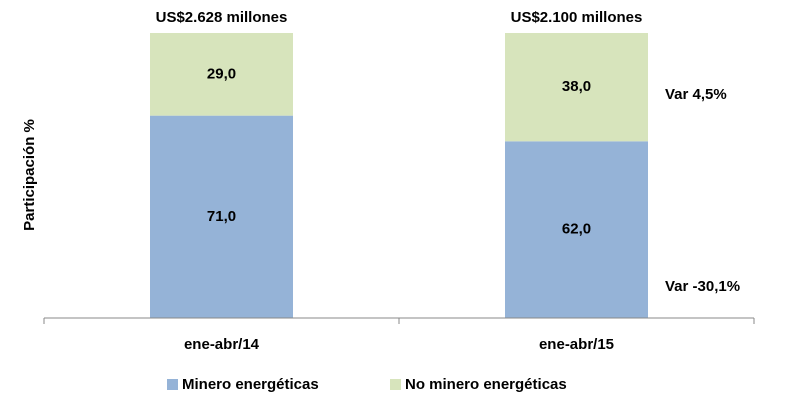 This screenshot has height=402, width=789. What do you see at coordinates (222, 17) in the screenshot?
I see `bar-total-label: US$2.628 millones` at bounding box center [222, 17].